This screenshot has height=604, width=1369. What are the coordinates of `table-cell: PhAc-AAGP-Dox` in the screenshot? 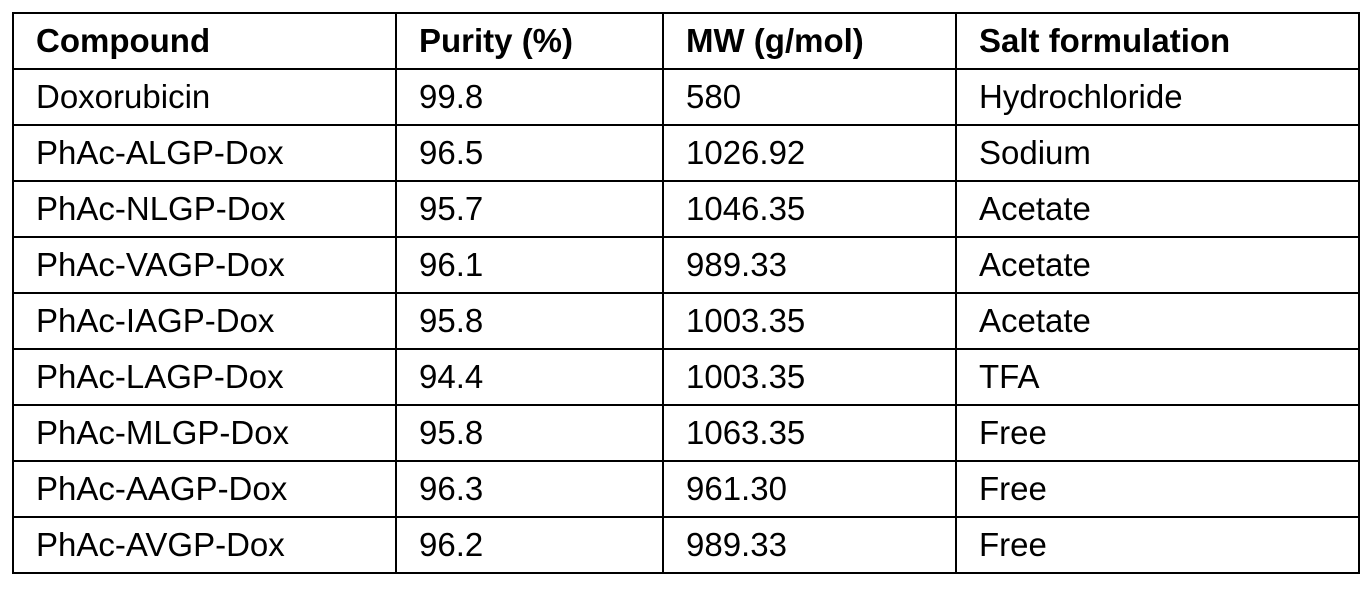 It's located at (204, 489).